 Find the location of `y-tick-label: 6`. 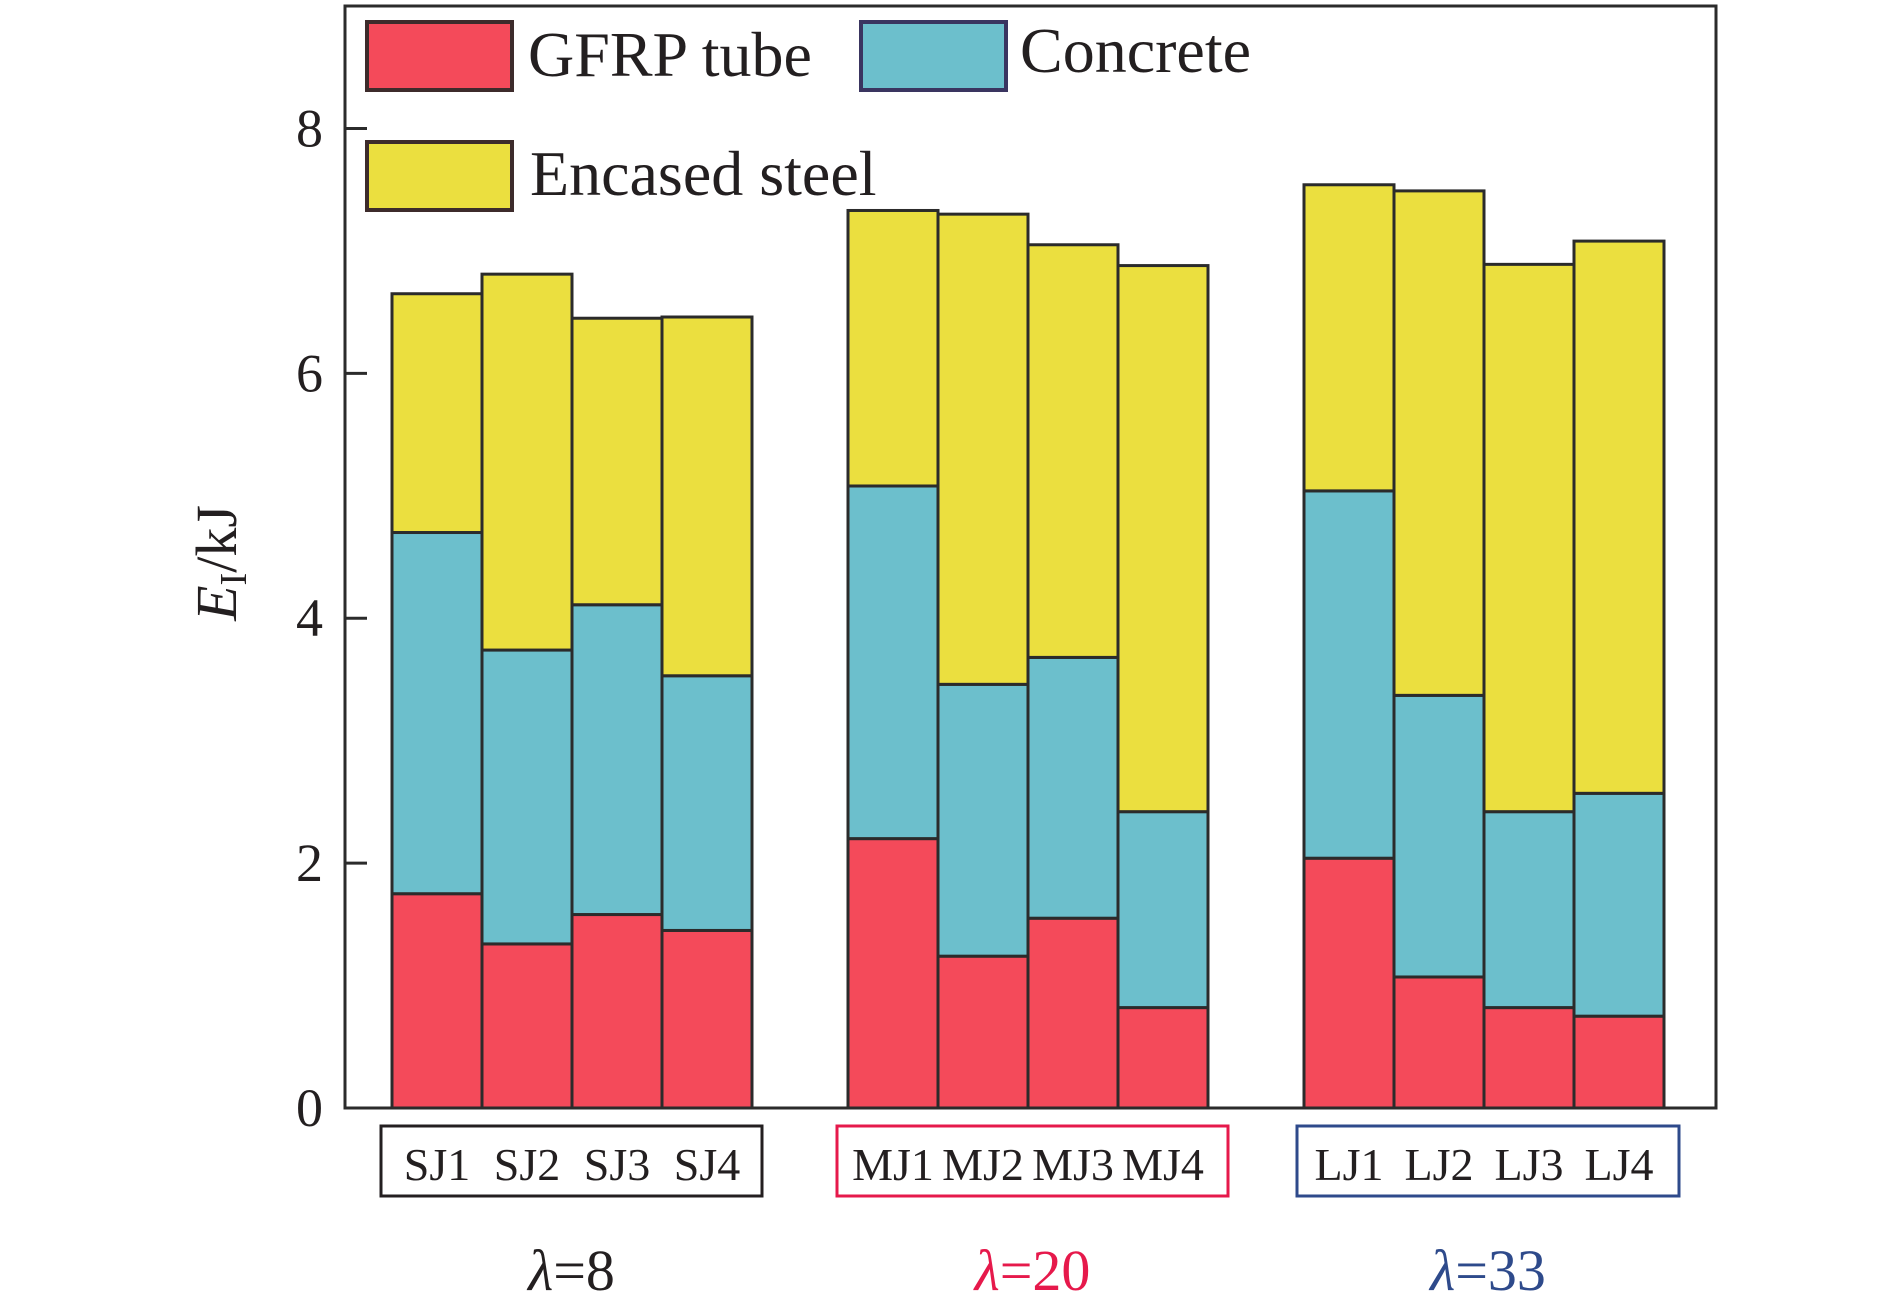

y-tick-label: 6 is located at coordinates (309, 373).